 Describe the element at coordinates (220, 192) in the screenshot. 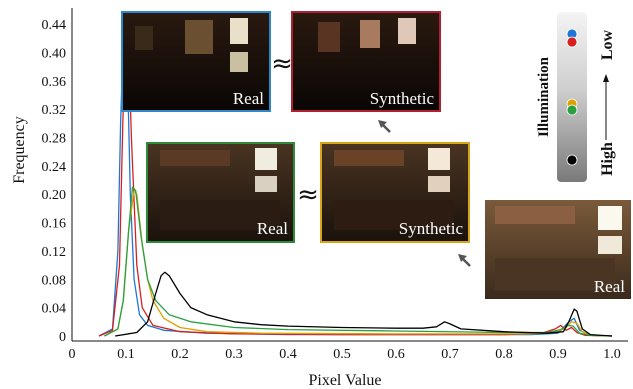

I see `thumbnail-real-mid: Real` at that location.